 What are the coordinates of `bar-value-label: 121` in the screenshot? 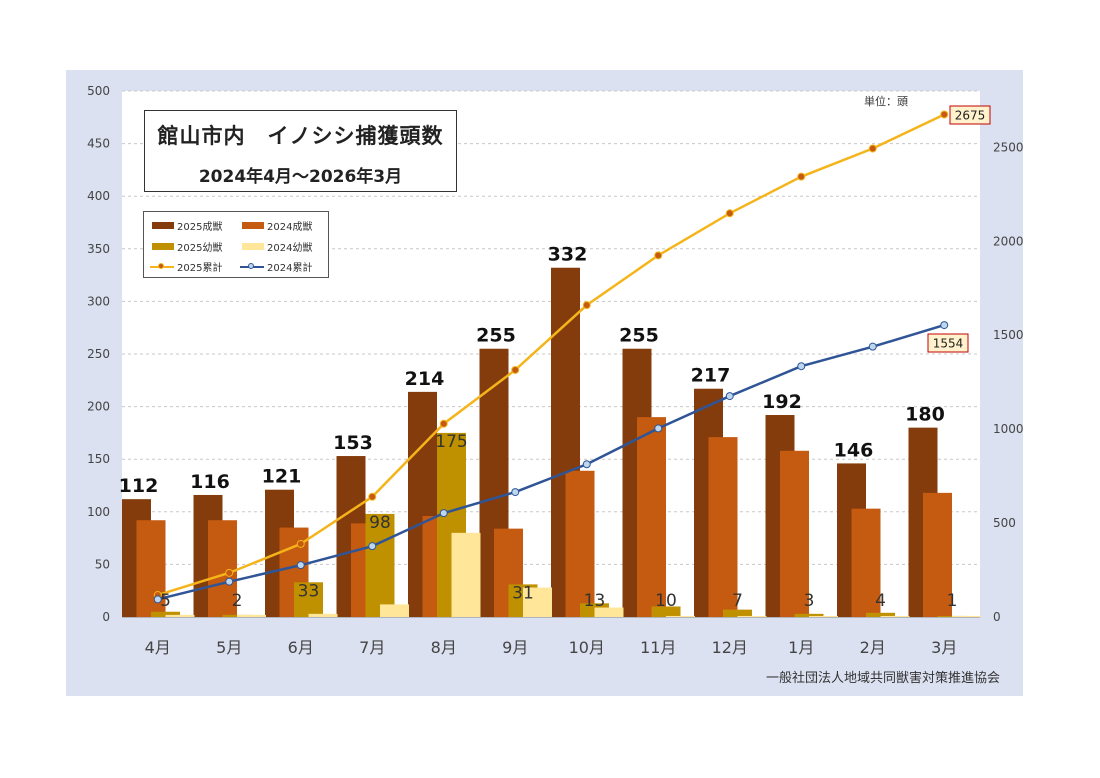 It's located at (282, 477).